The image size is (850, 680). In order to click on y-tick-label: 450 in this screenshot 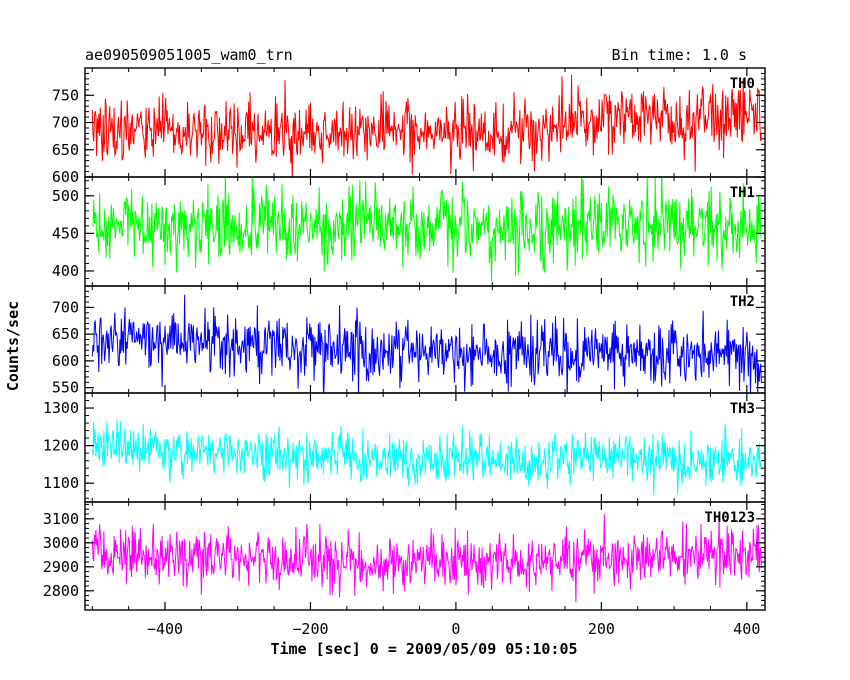, I will do `click(65, 233)`.